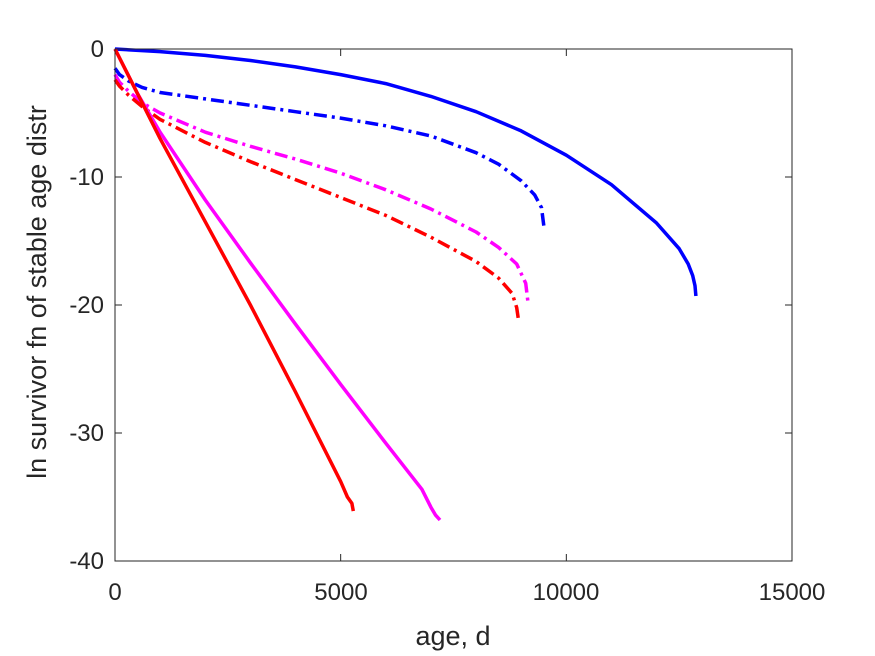 The width and height of the screenshot is (875, 656). Describe the element at coordinates (792, 592) in the screenshot. I see `x-tick-label-3: 15000` at that location.